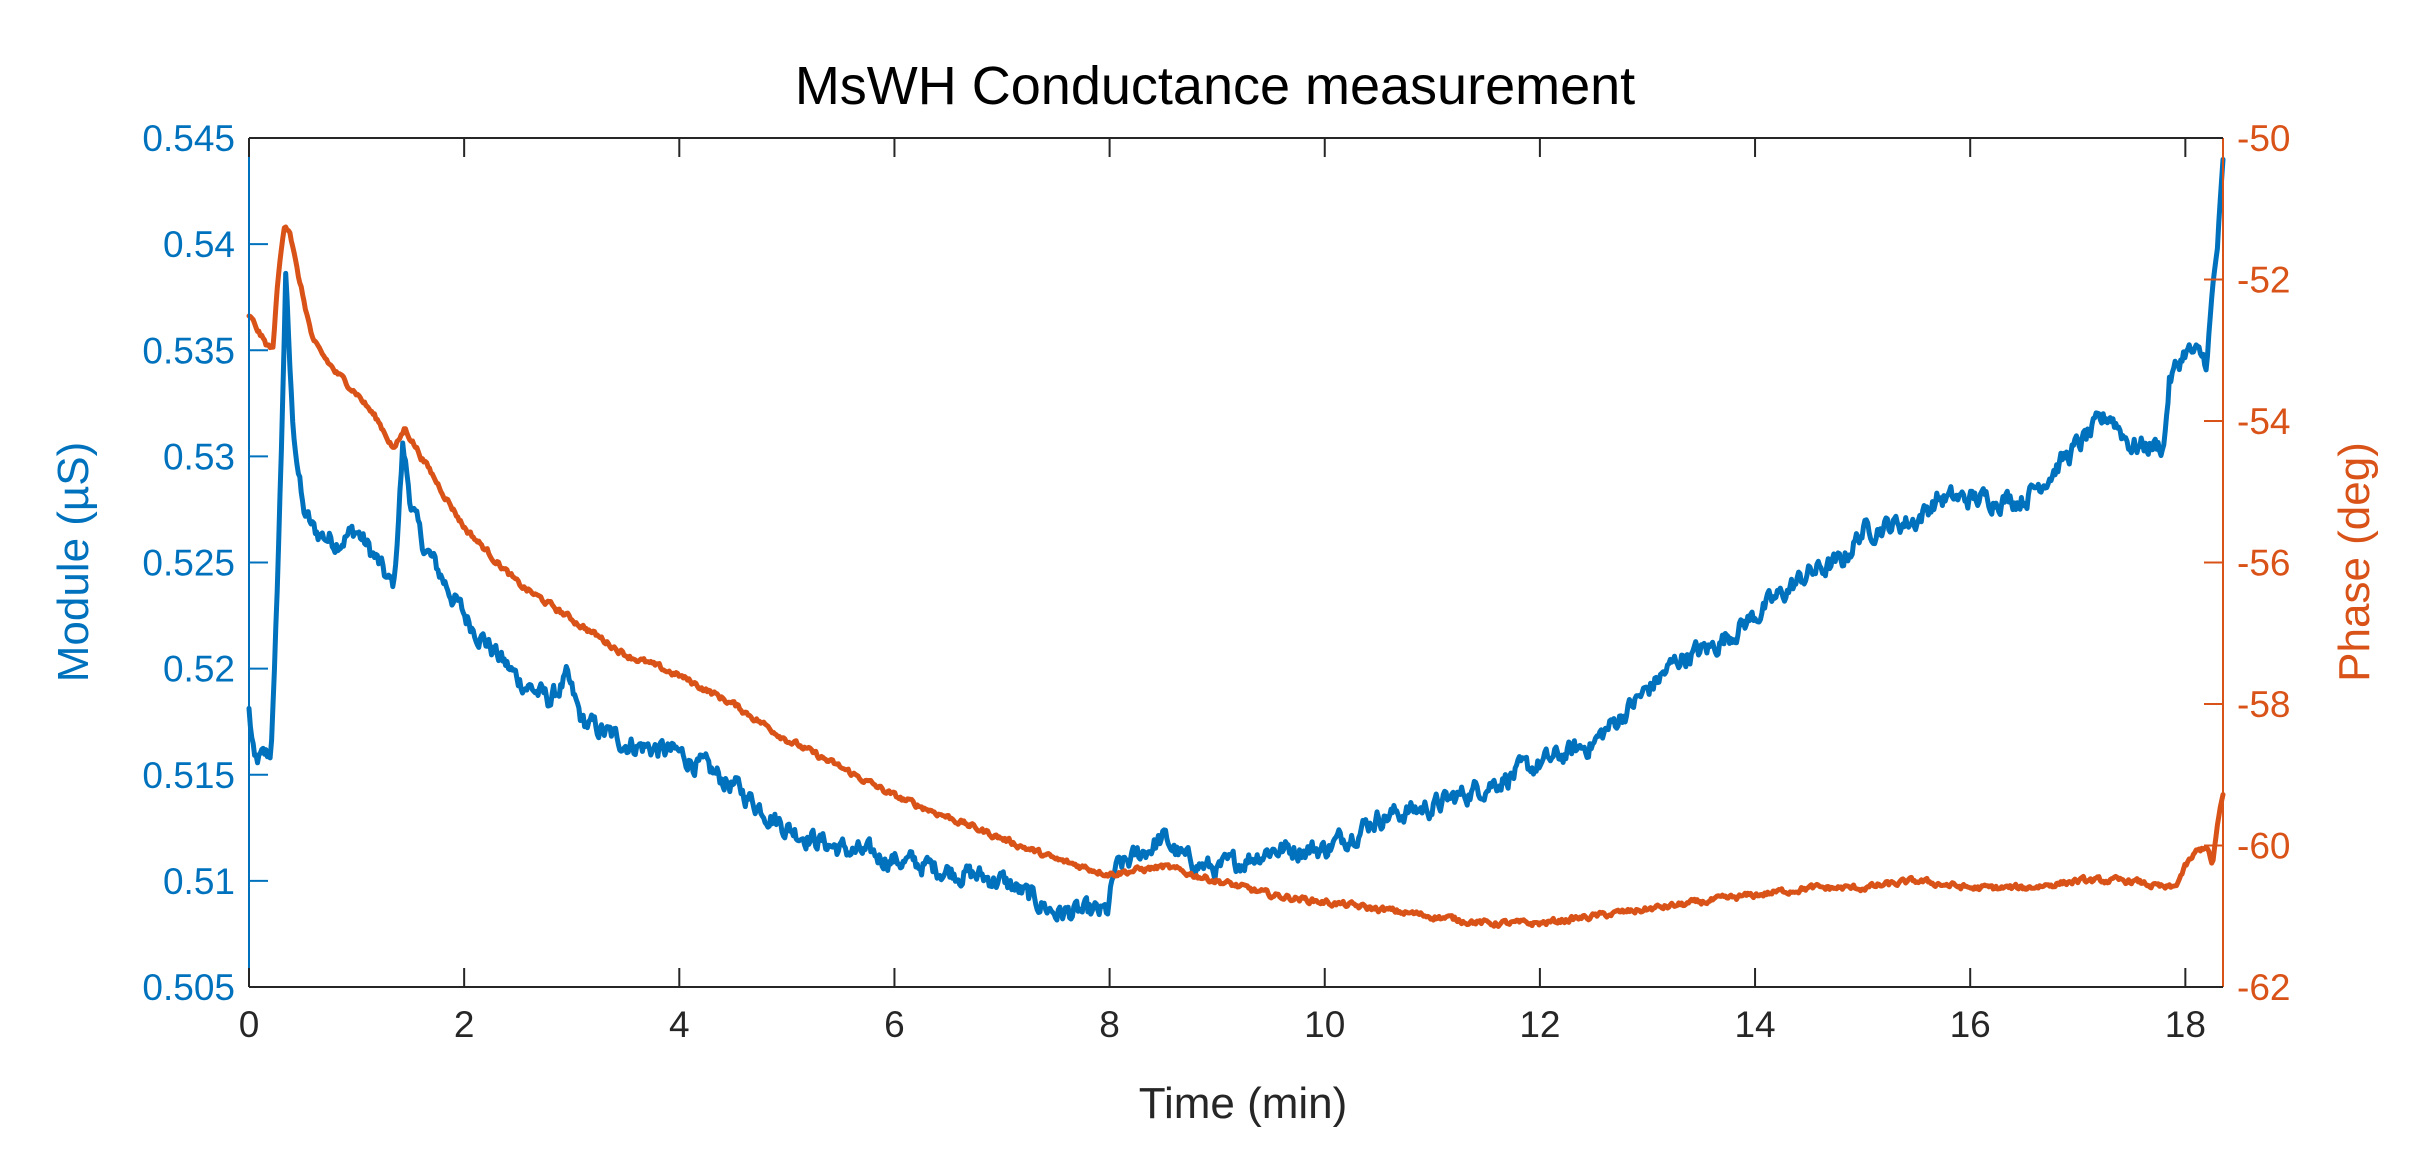 The height and width of the screenshot is (1163, 2418). What do you see at coordinates (1324, 1024) in the screenshot?
I see `x-tick-label: 10` at bounding box center [1324, 1024].